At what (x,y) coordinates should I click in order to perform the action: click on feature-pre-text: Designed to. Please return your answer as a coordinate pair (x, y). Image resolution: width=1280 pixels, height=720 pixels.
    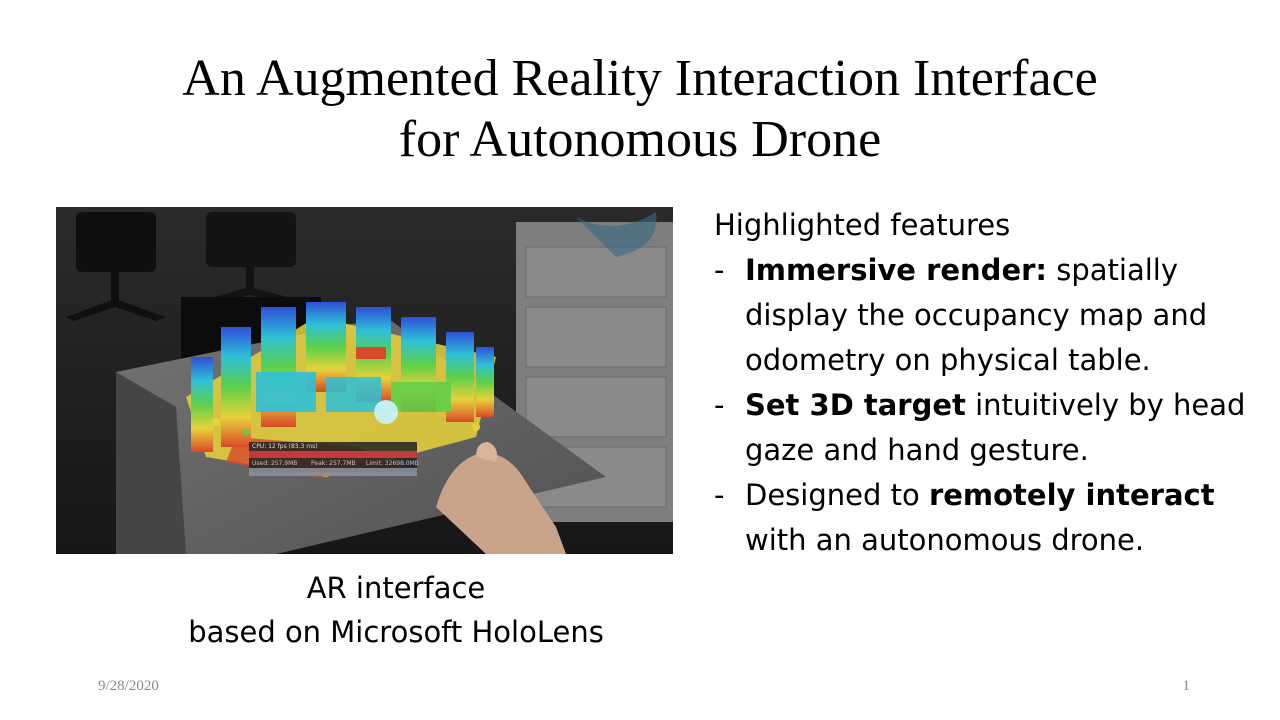
    Looking at the image, I should click on (837, 495).